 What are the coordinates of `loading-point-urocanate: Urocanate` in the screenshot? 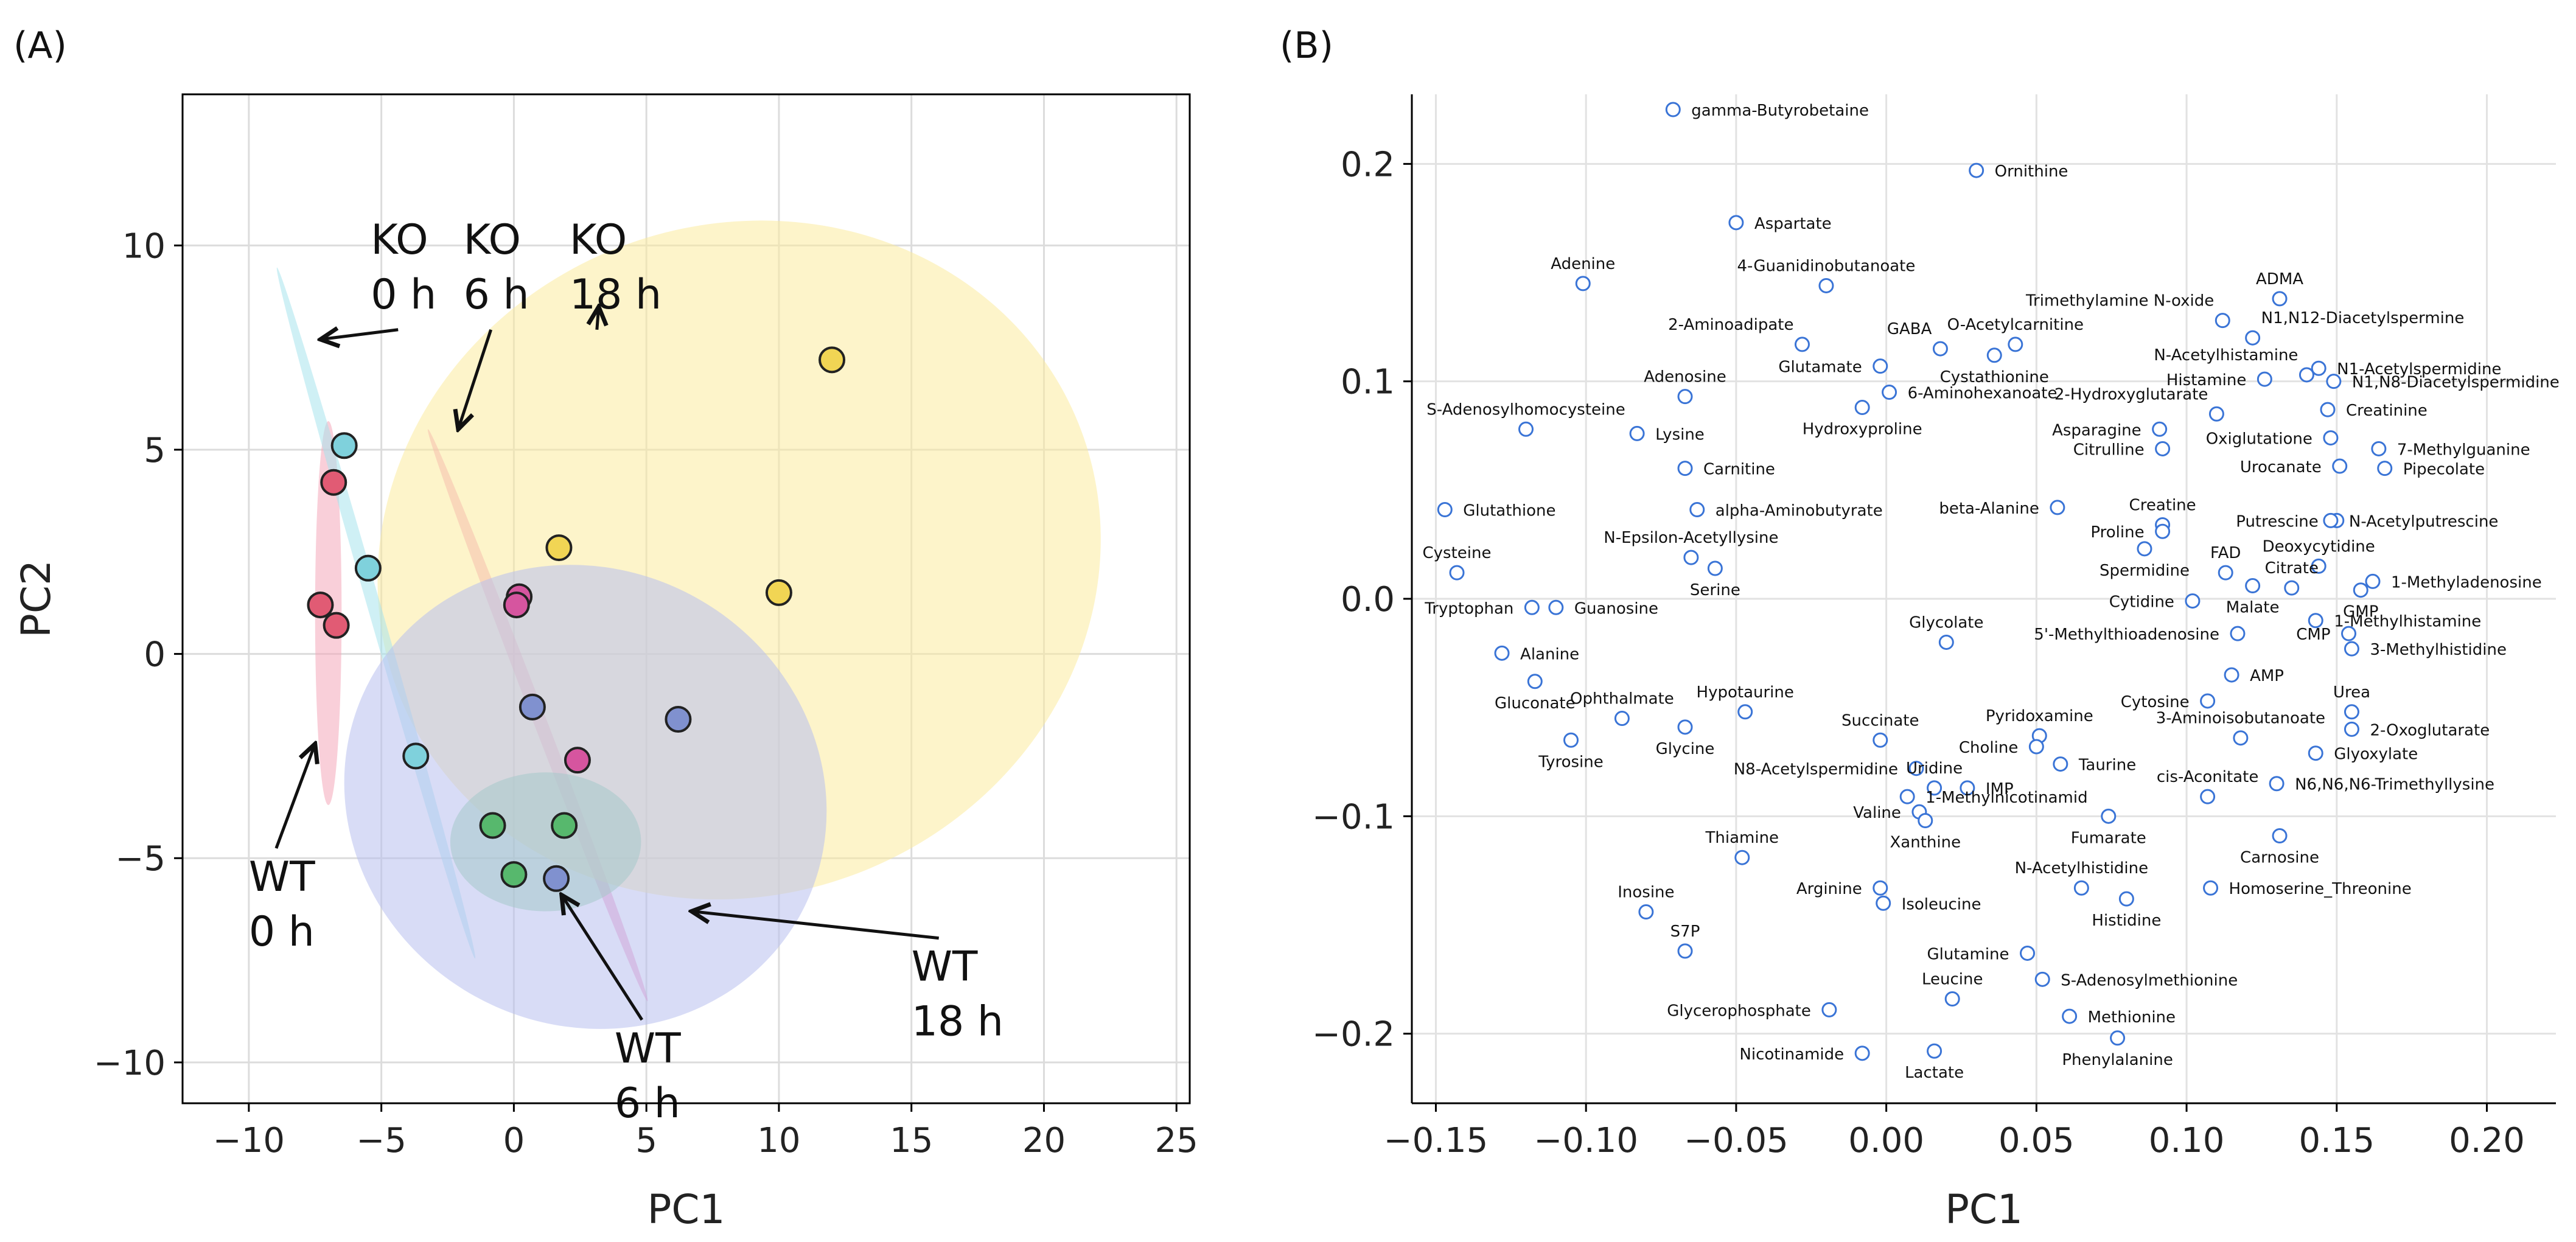 It's located at (2294, 467).